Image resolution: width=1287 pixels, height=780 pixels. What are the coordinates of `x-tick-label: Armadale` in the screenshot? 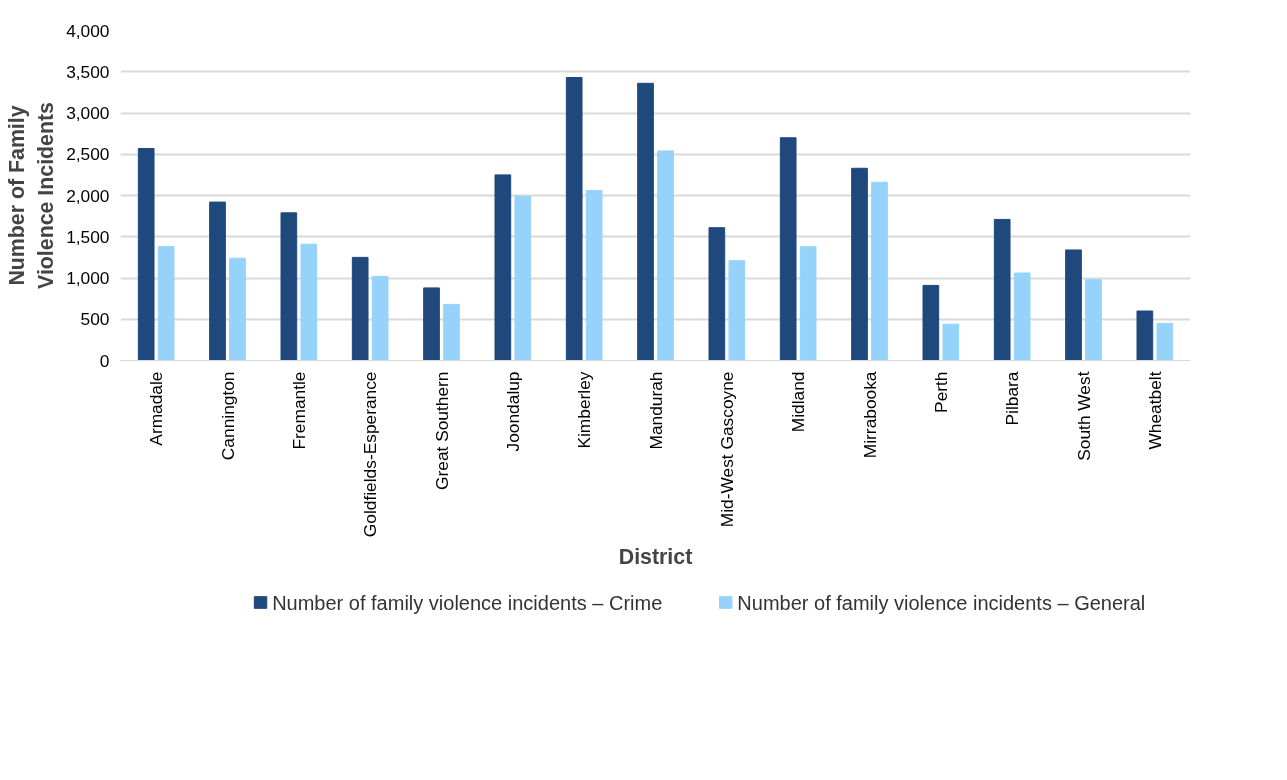 It's located at (156, 408).